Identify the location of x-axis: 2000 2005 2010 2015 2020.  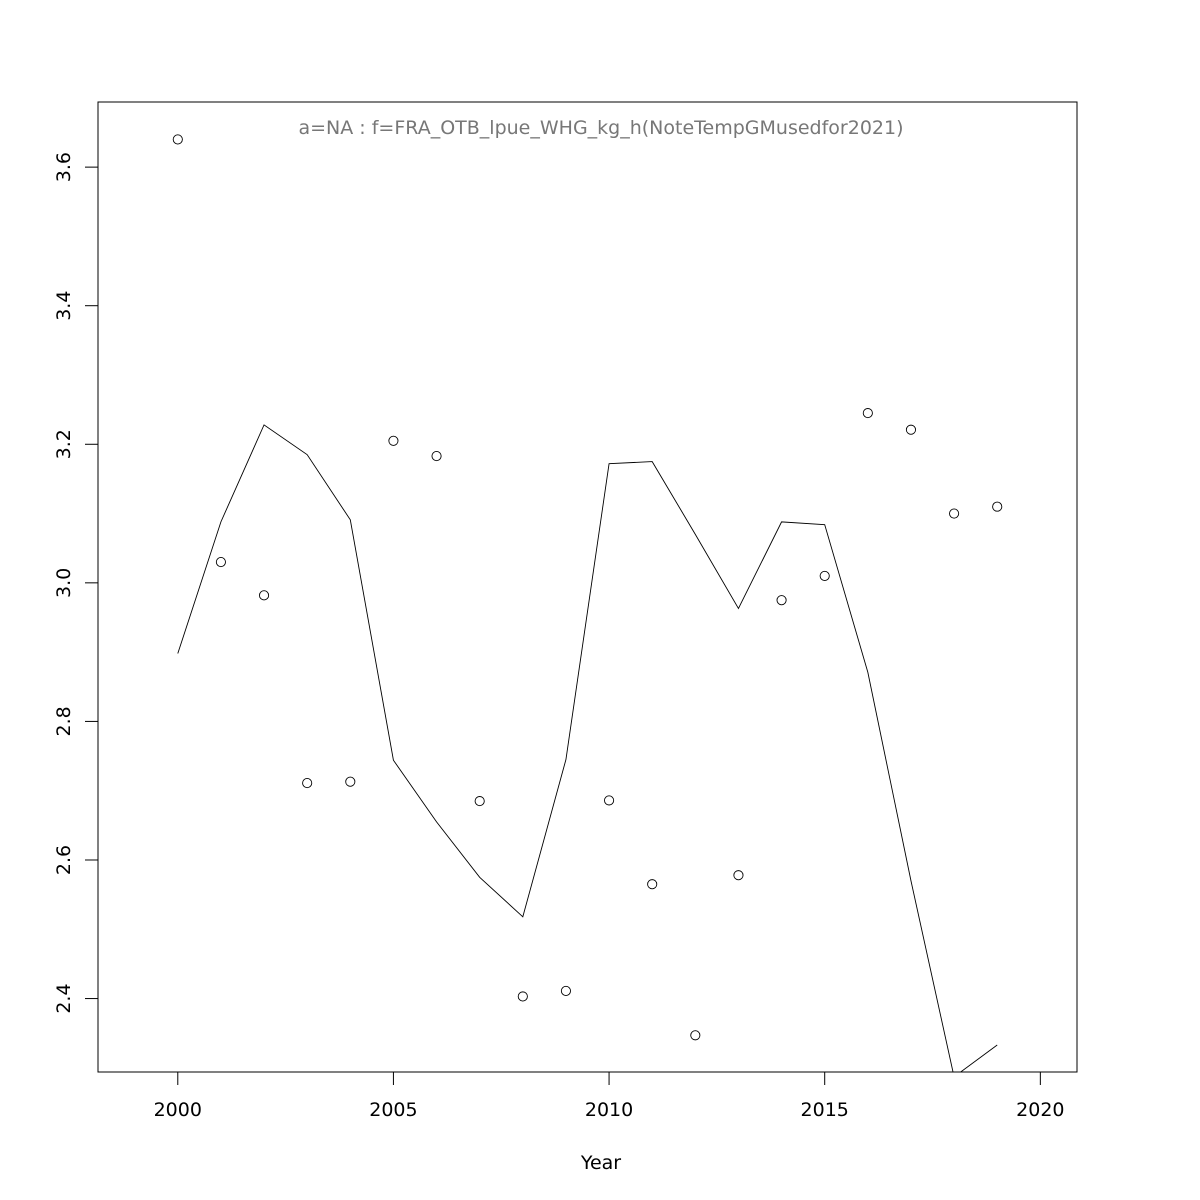
(609, 1096).